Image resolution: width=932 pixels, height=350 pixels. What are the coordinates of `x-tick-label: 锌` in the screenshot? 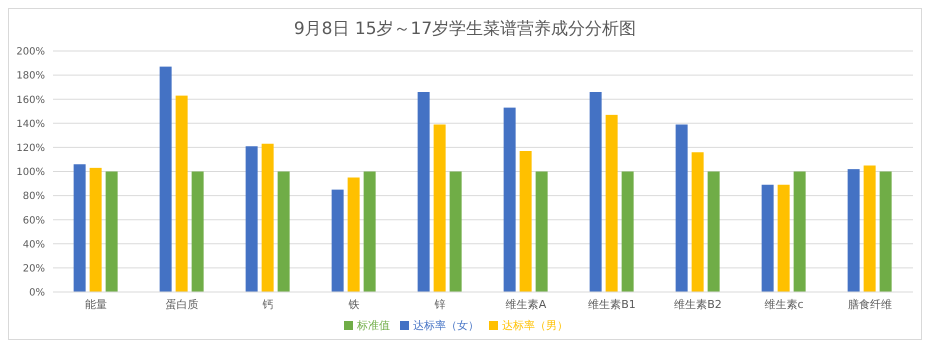 It's located at (440, 304).